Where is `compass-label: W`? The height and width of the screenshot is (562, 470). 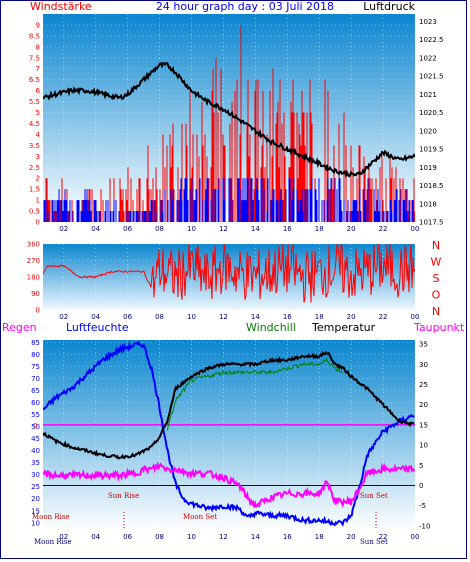
compass-label: W is located at coordinates (436, 262).